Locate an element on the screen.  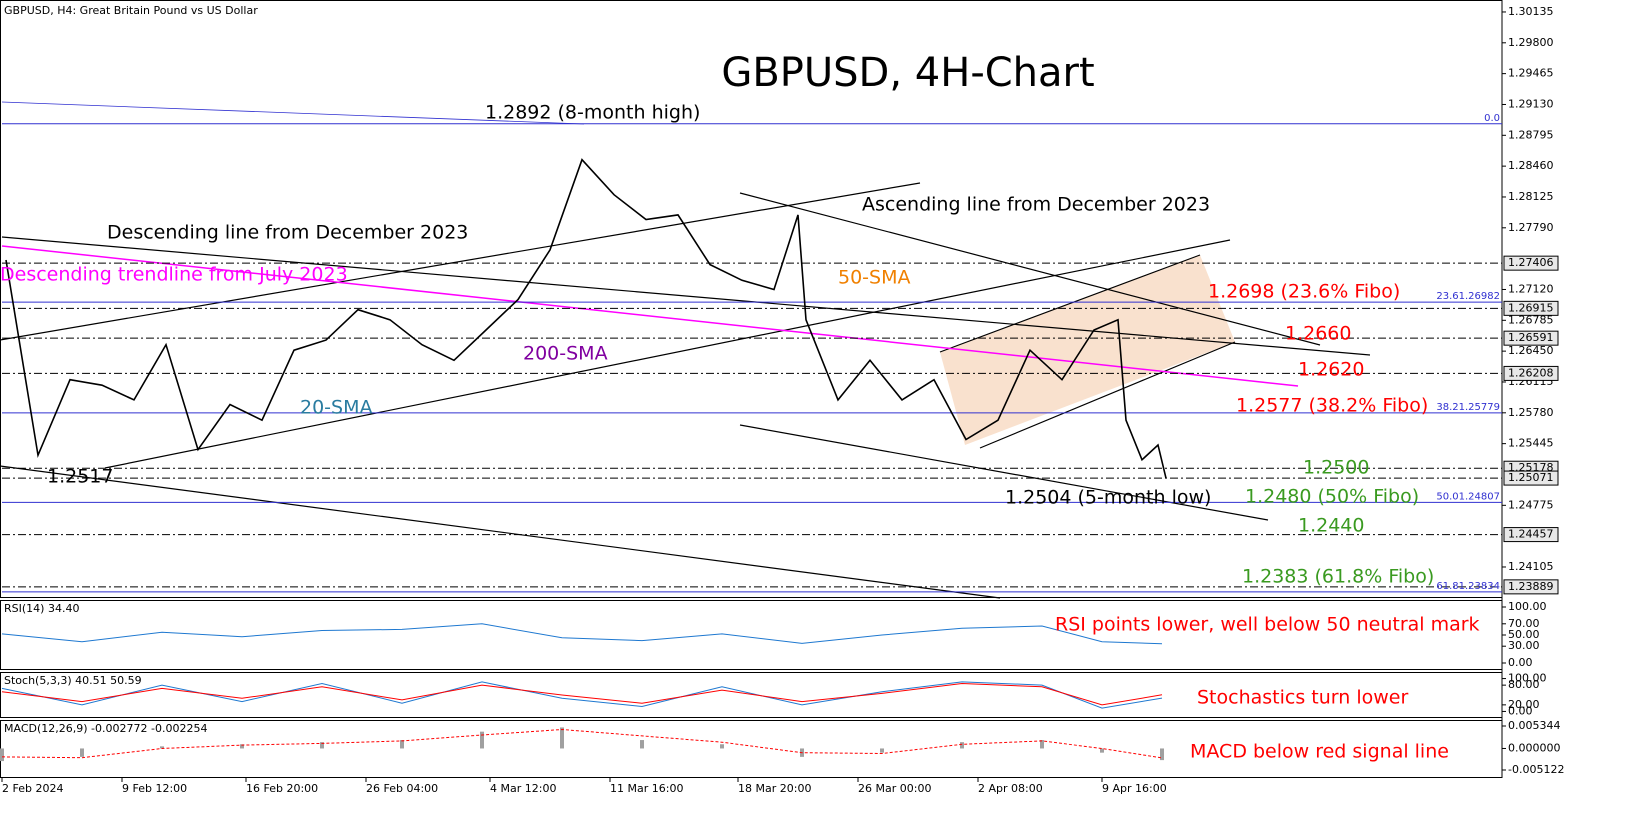
y-tick-label: 1.29465 is located at coordinates (1531, 73).